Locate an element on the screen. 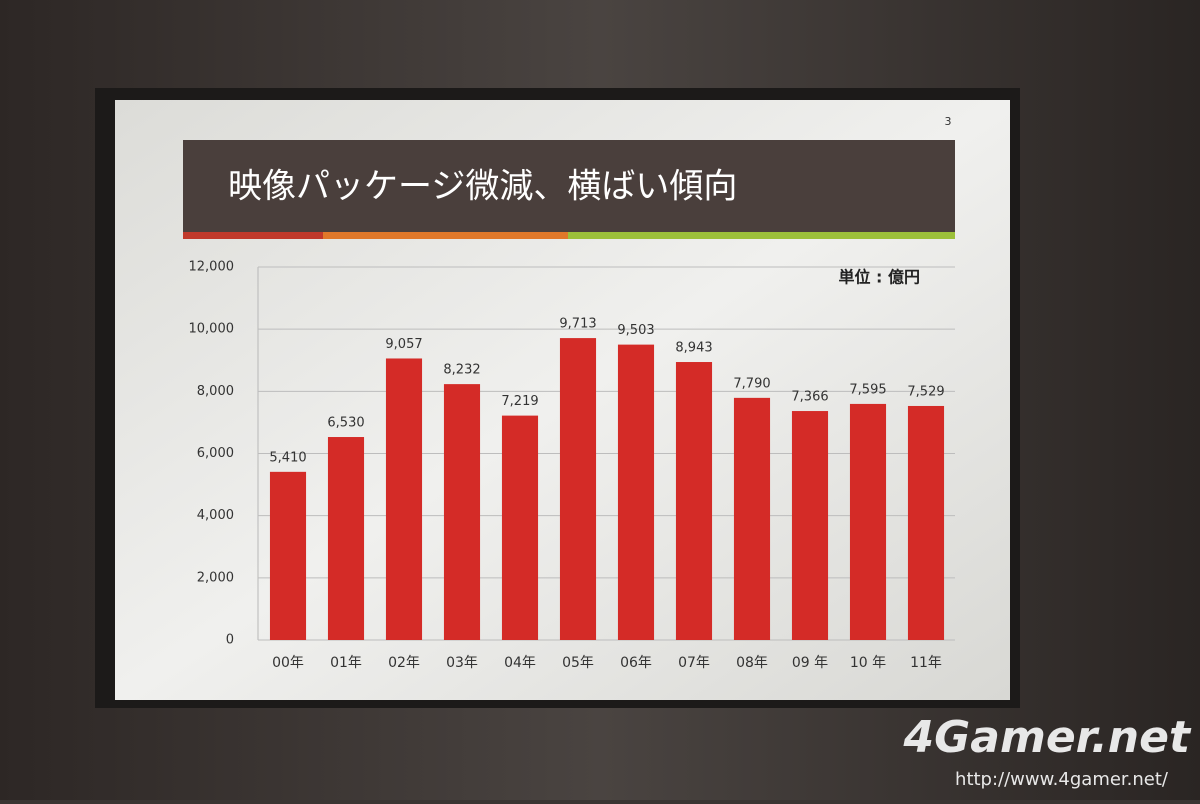  y-tick-label: 0 is located at coordinates (230, 640).